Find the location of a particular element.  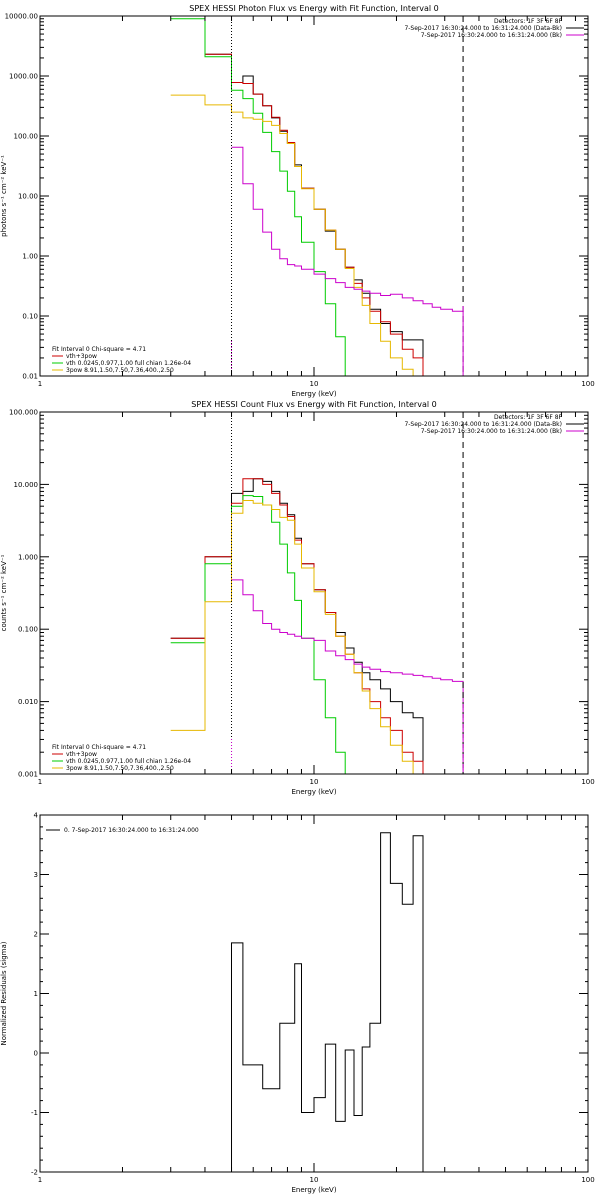

y-tick-label: 0.100 is located at coordinates (28, 630).